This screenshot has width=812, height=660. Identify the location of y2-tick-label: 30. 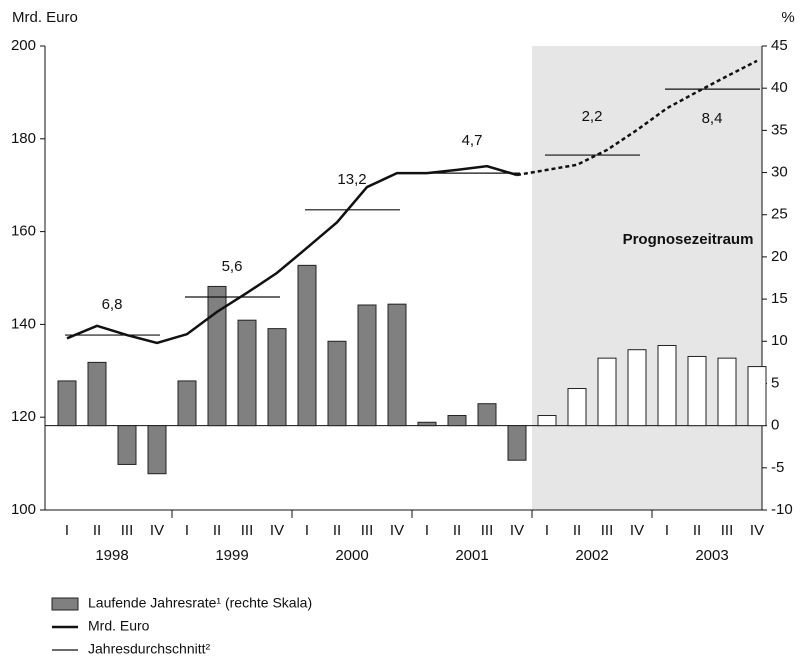
(779, 172).